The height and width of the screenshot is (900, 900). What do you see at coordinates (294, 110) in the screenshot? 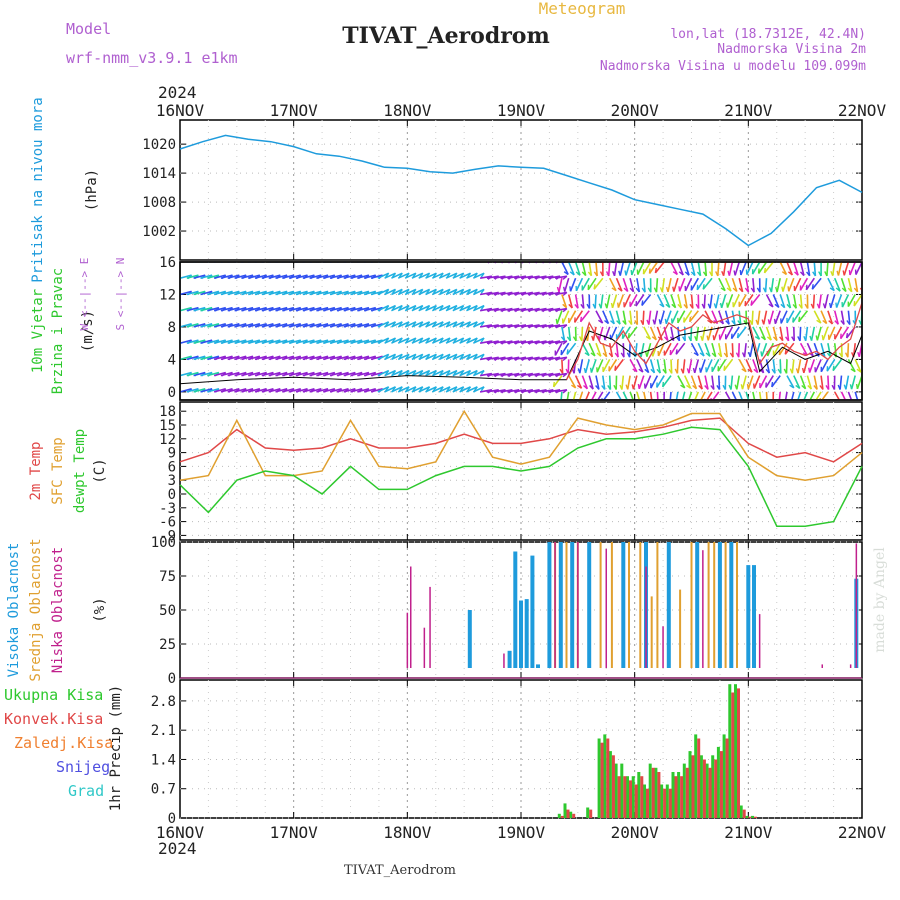
I see `x-tick-label-top: 17NOV` at bounding box center [294, 110].